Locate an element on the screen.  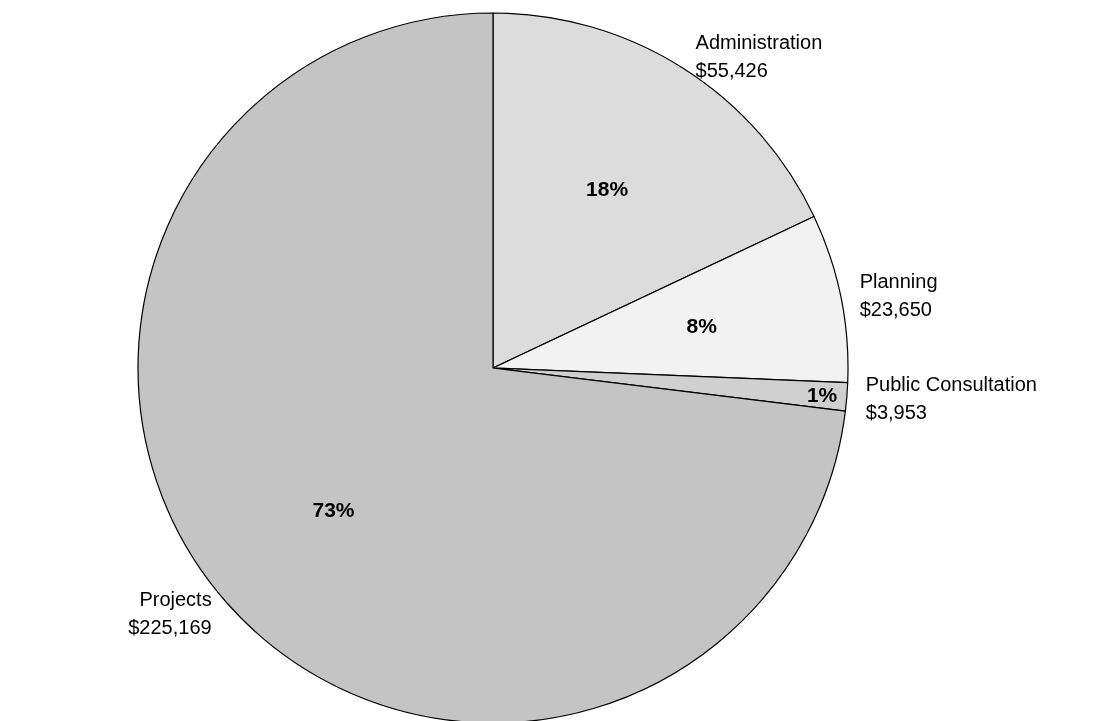
text: 18% is located at coordinates (607, 188).